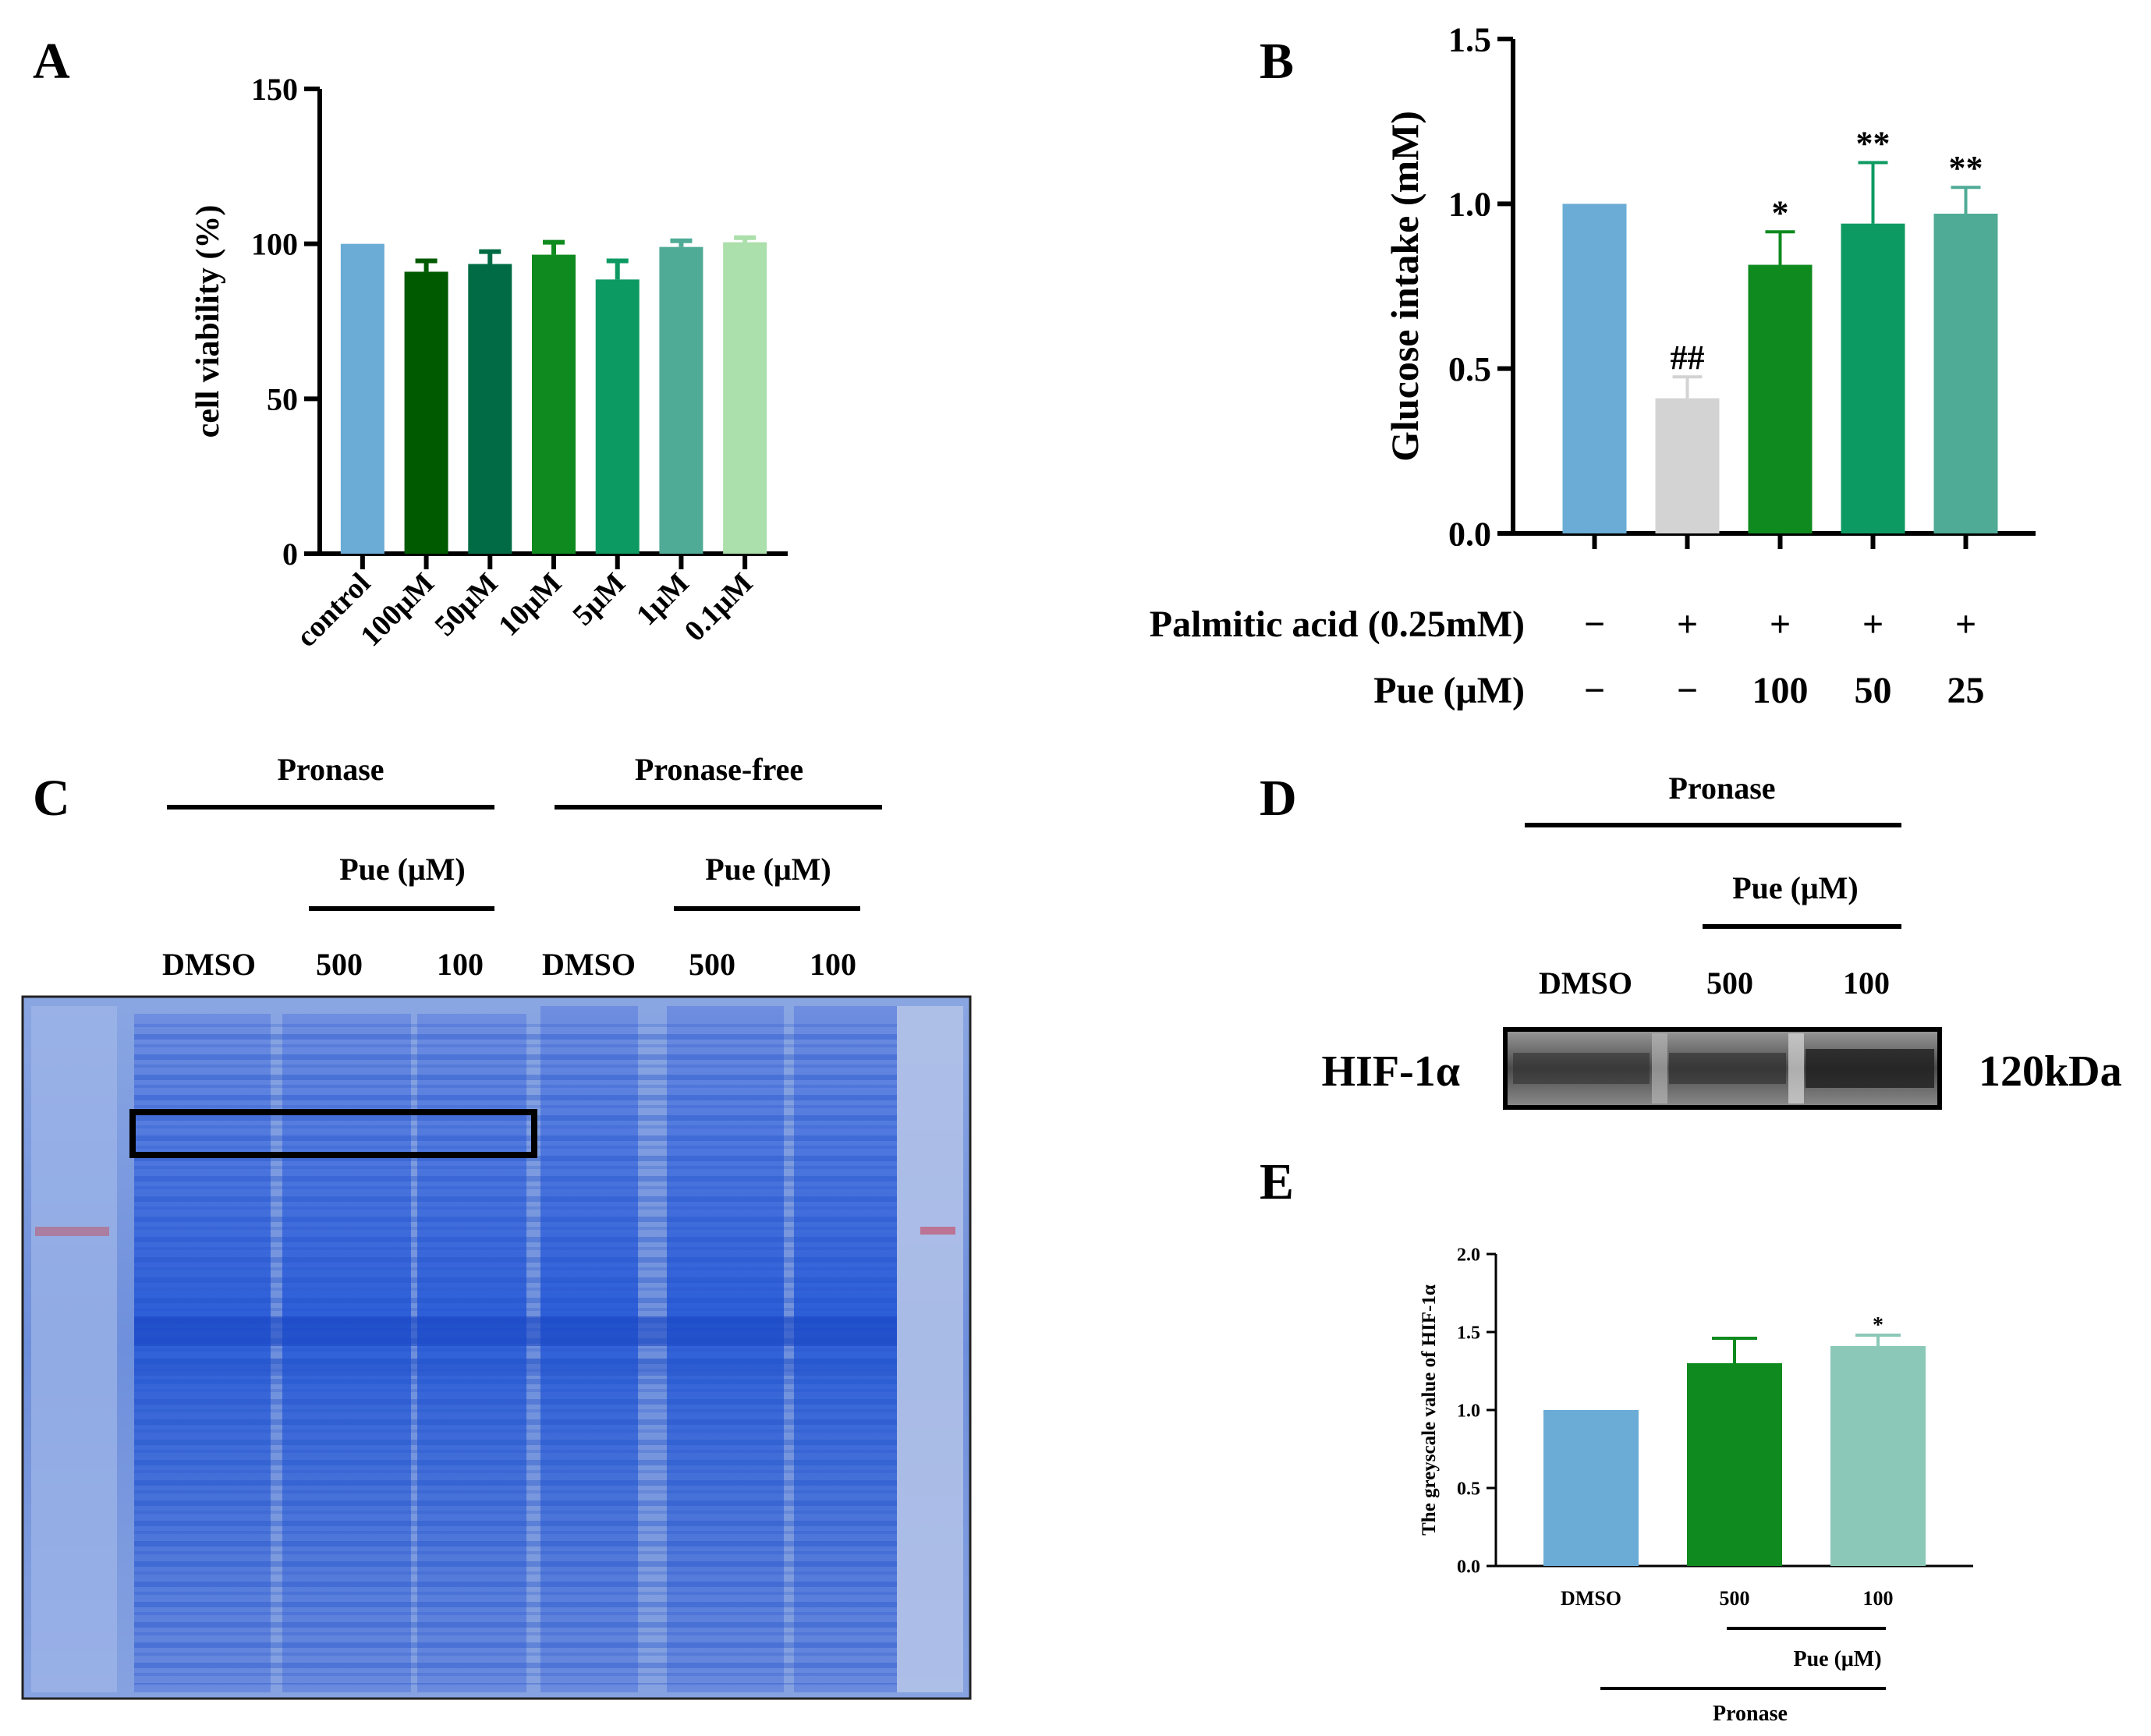 Image resolution: width=2151 pixels, height=1736 pixels. Describe the element at coordinates (768, 869) in the screenshot. I see `gel-c-sub-label-2: Pue (μM)` at that location.